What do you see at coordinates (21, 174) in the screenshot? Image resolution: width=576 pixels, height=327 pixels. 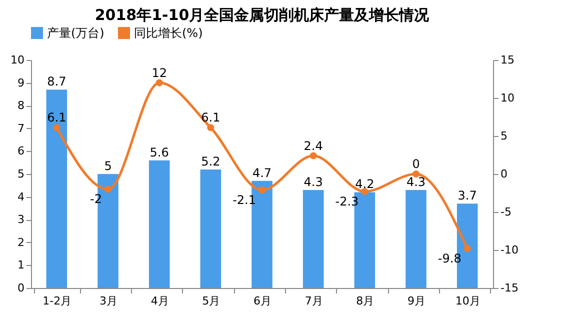 I see `y-tick-label: 5` at bounding box center [21, 174].